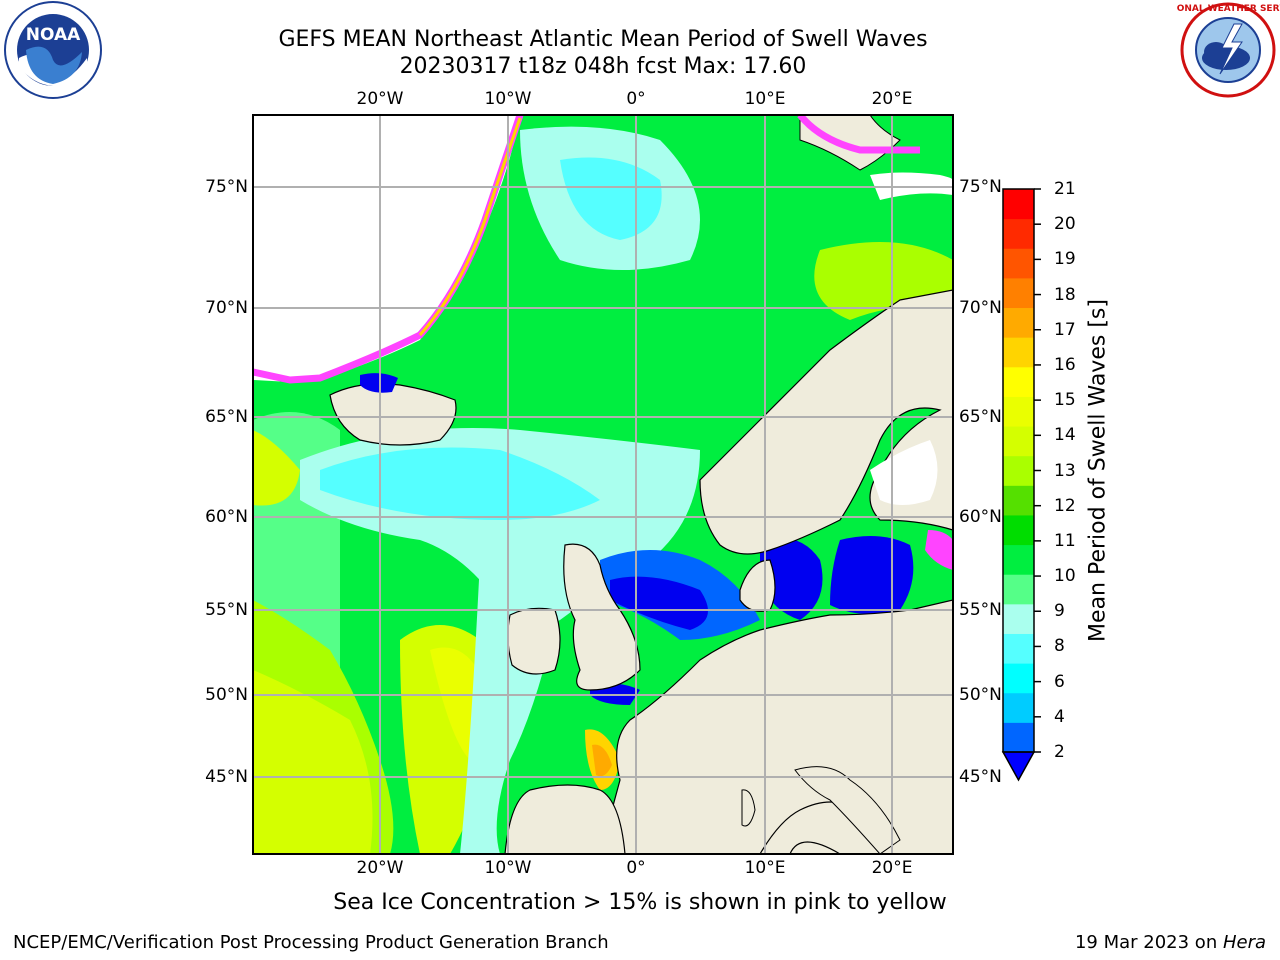 The height and width of the screenshot is (960, 1280). What do you see at coordinates (380, 99) in the screenshot?
I see `lon-label-top: 20°W` at bounding box center [380, 99].